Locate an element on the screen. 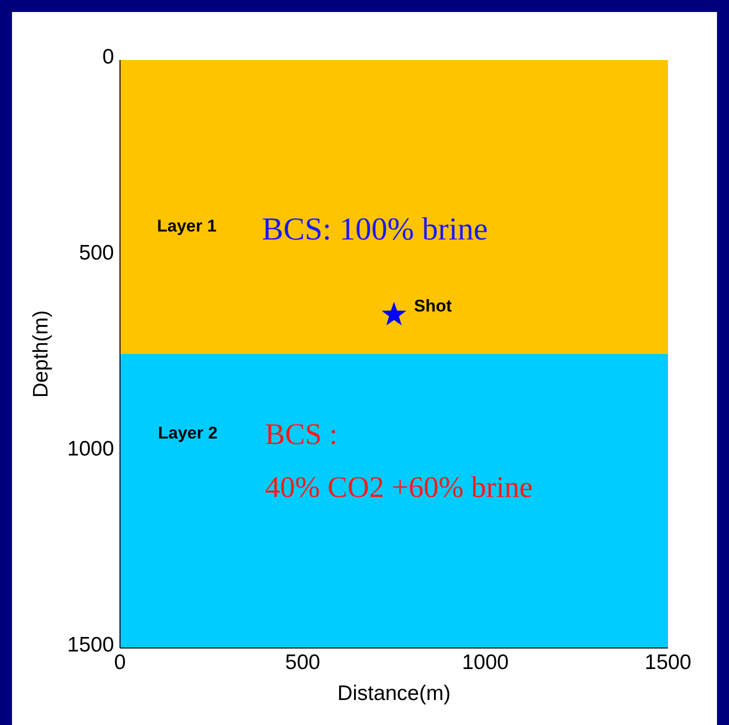 This screenshot has width=729, height=725. annotation: Shot is located at coordinates (433, 306).